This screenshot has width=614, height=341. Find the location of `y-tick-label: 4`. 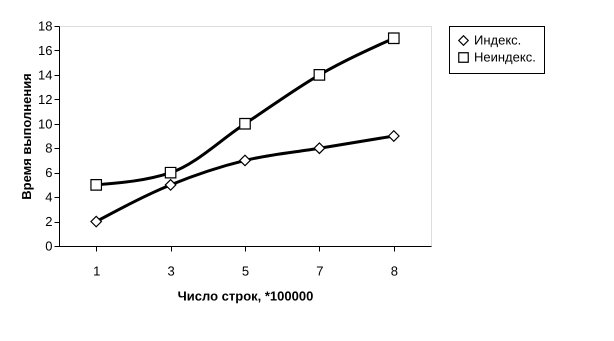

y-tick-label: 4 is located at coordinates (48, 197).